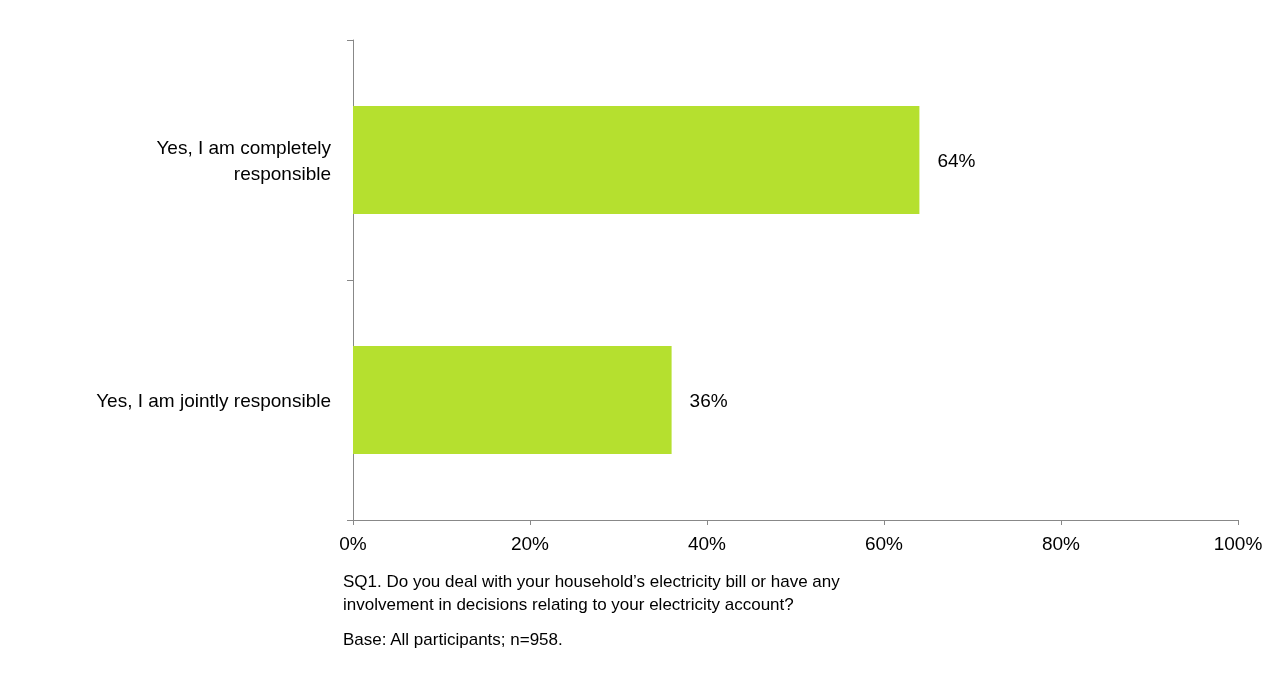  Describe the element at coordinates (956, 160) in the screenshot. I see `data-label: 64%` at that location.